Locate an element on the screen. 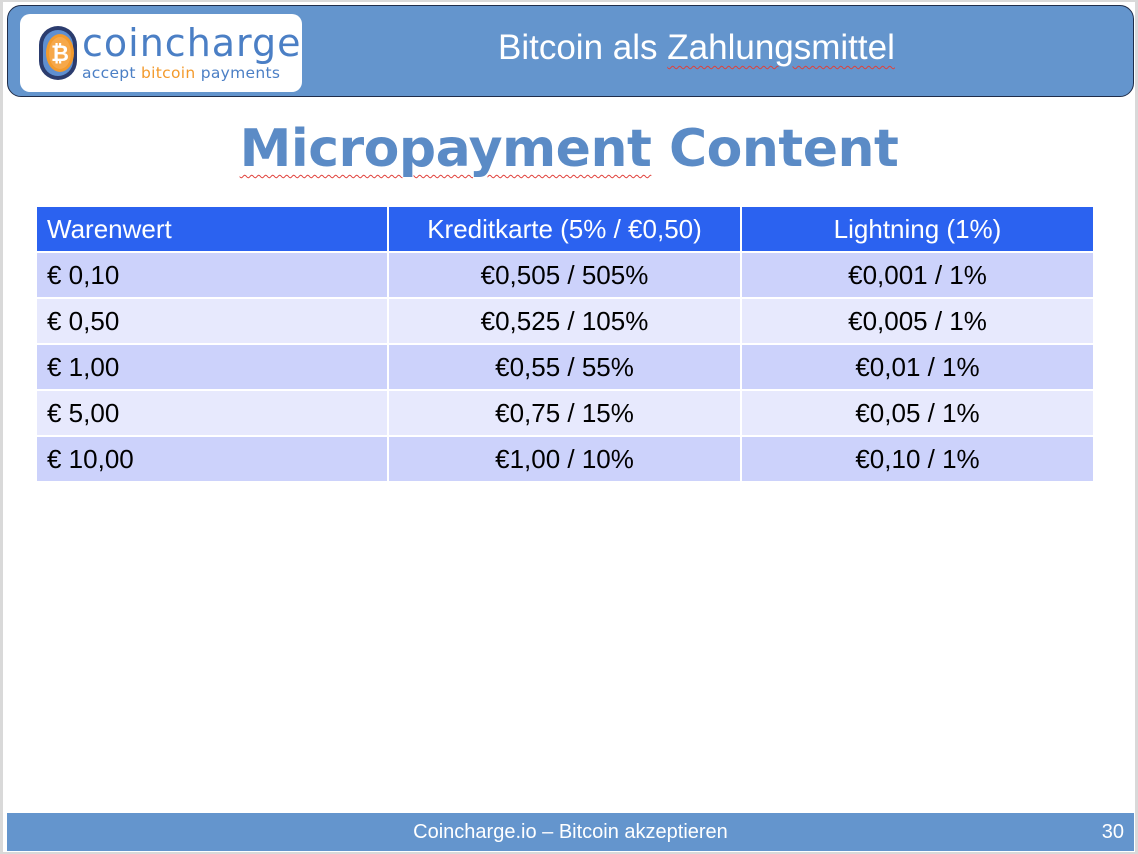  slide-title-part2: Content is located at coordinates (783, 149).